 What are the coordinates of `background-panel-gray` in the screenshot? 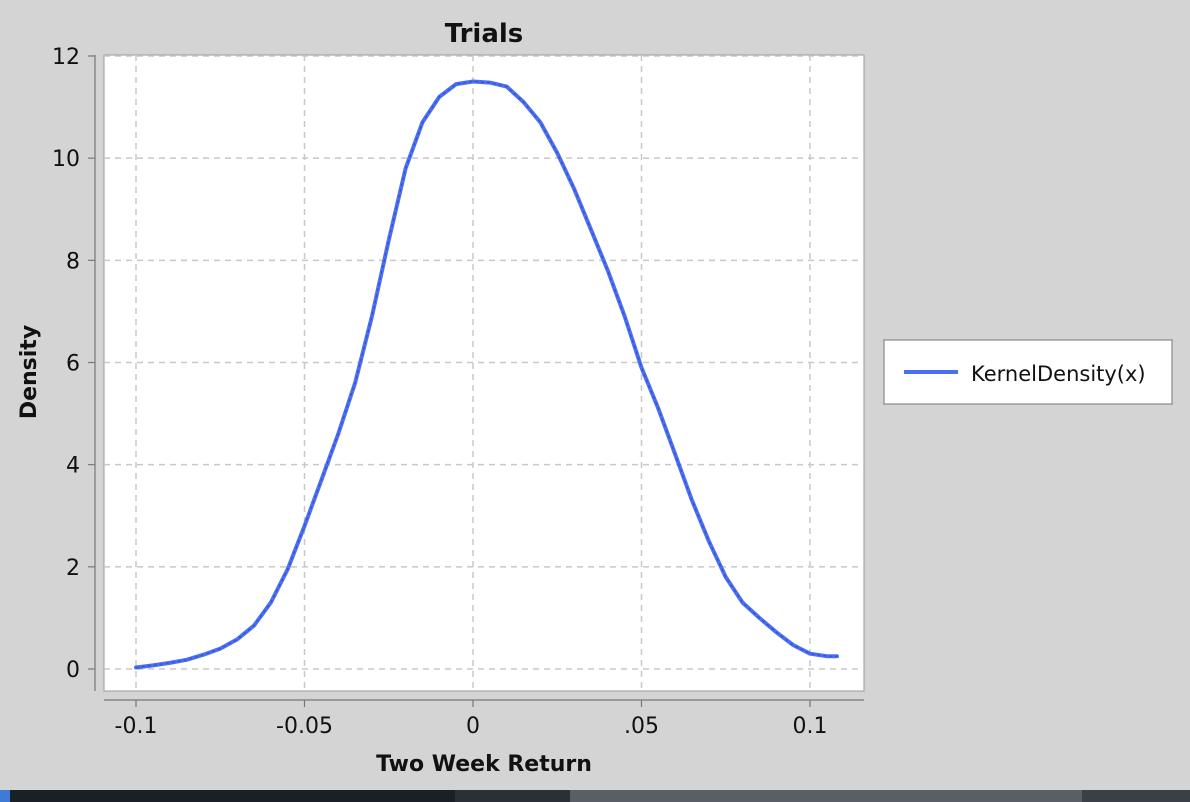 It's located at (826, 796).